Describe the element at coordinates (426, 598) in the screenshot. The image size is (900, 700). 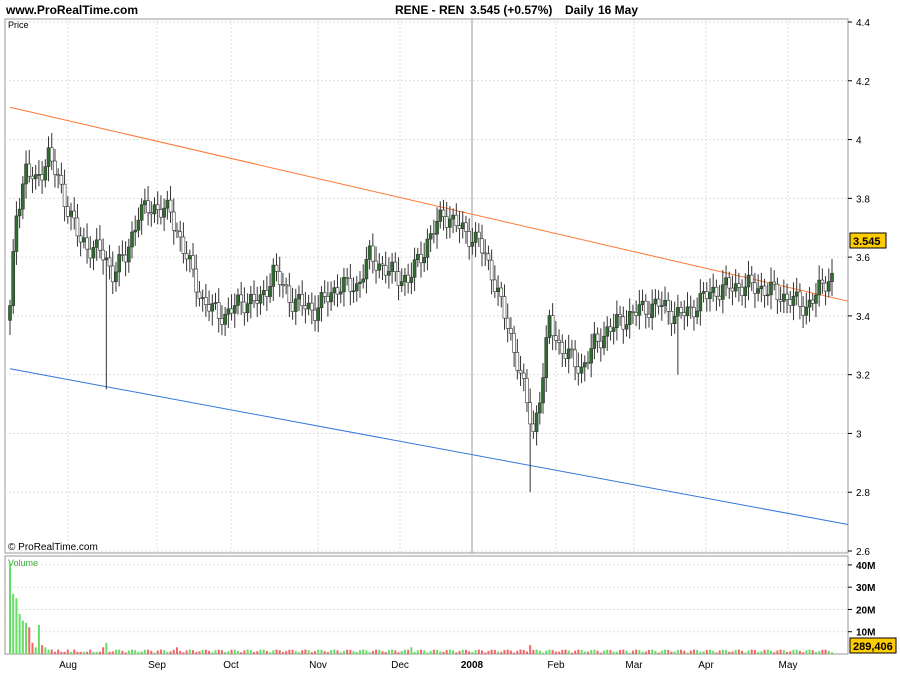
I see `volume-grid` at that location.